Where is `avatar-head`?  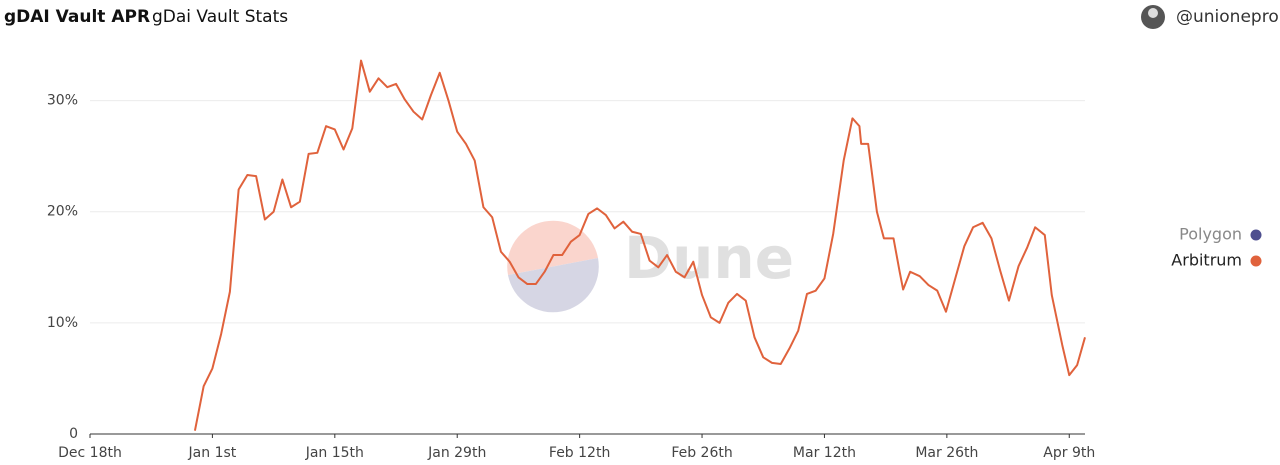
avatar-head is located at coordinates (1153, 13).